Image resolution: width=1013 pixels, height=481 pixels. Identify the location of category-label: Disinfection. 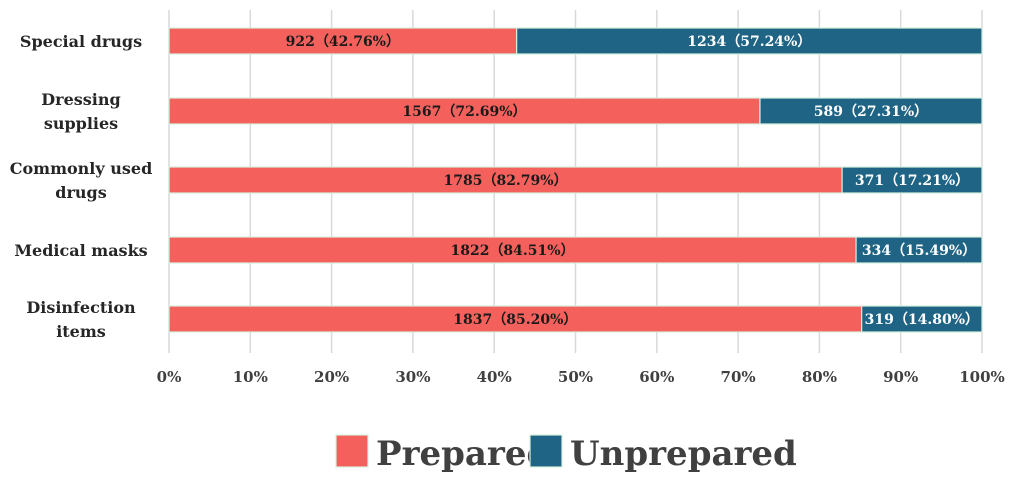
(81, 307).